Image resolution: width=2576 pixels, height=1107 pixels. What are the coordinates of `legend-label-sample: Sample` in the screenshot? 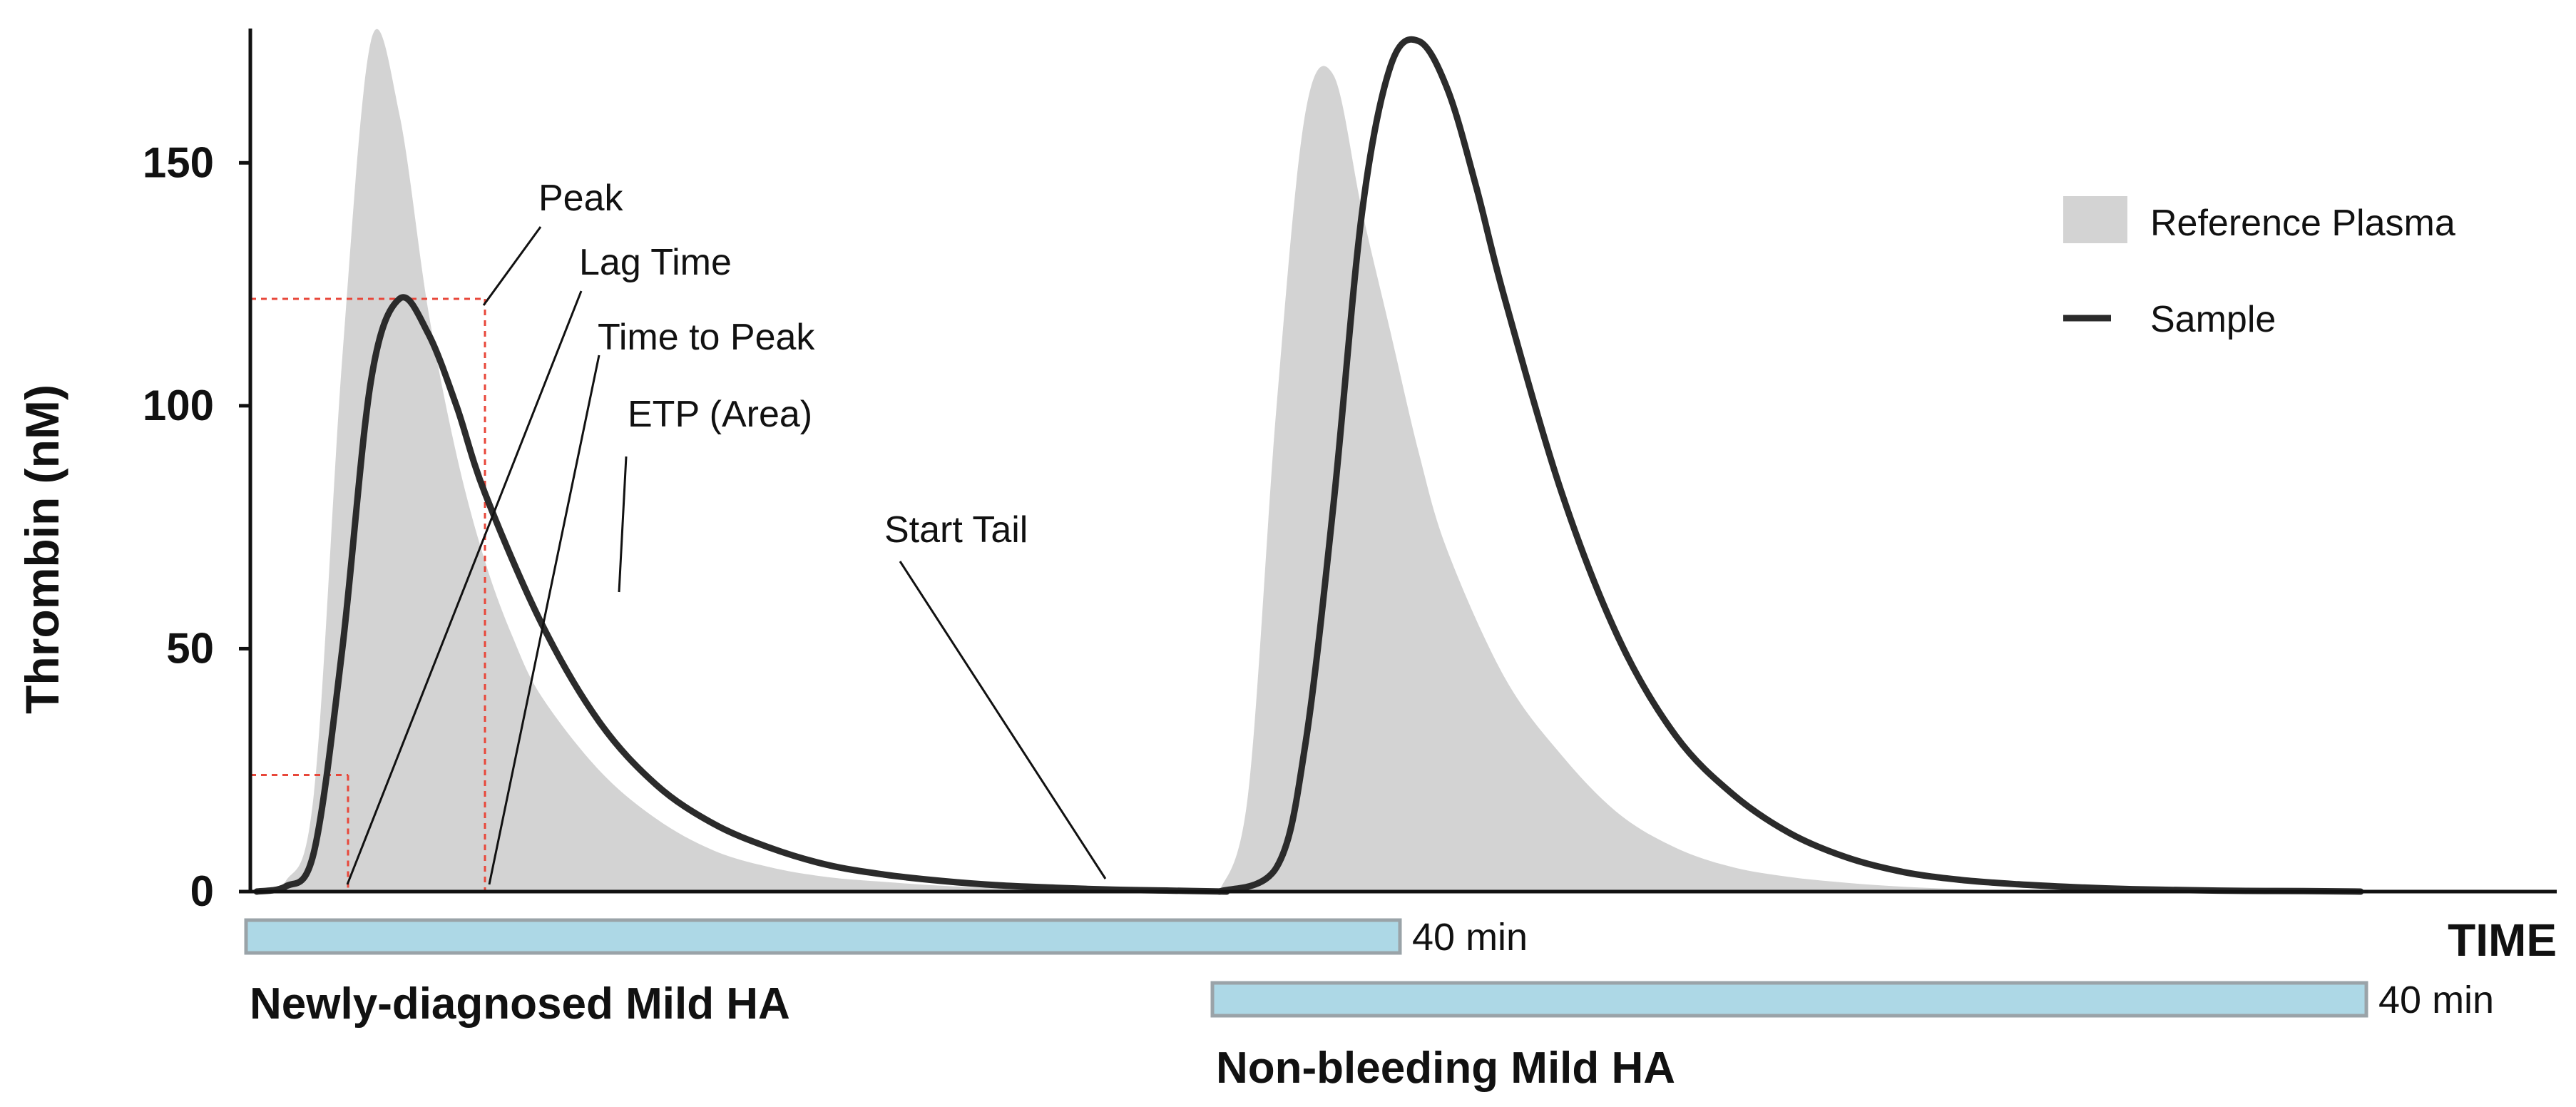 It's located at (2213, 319).